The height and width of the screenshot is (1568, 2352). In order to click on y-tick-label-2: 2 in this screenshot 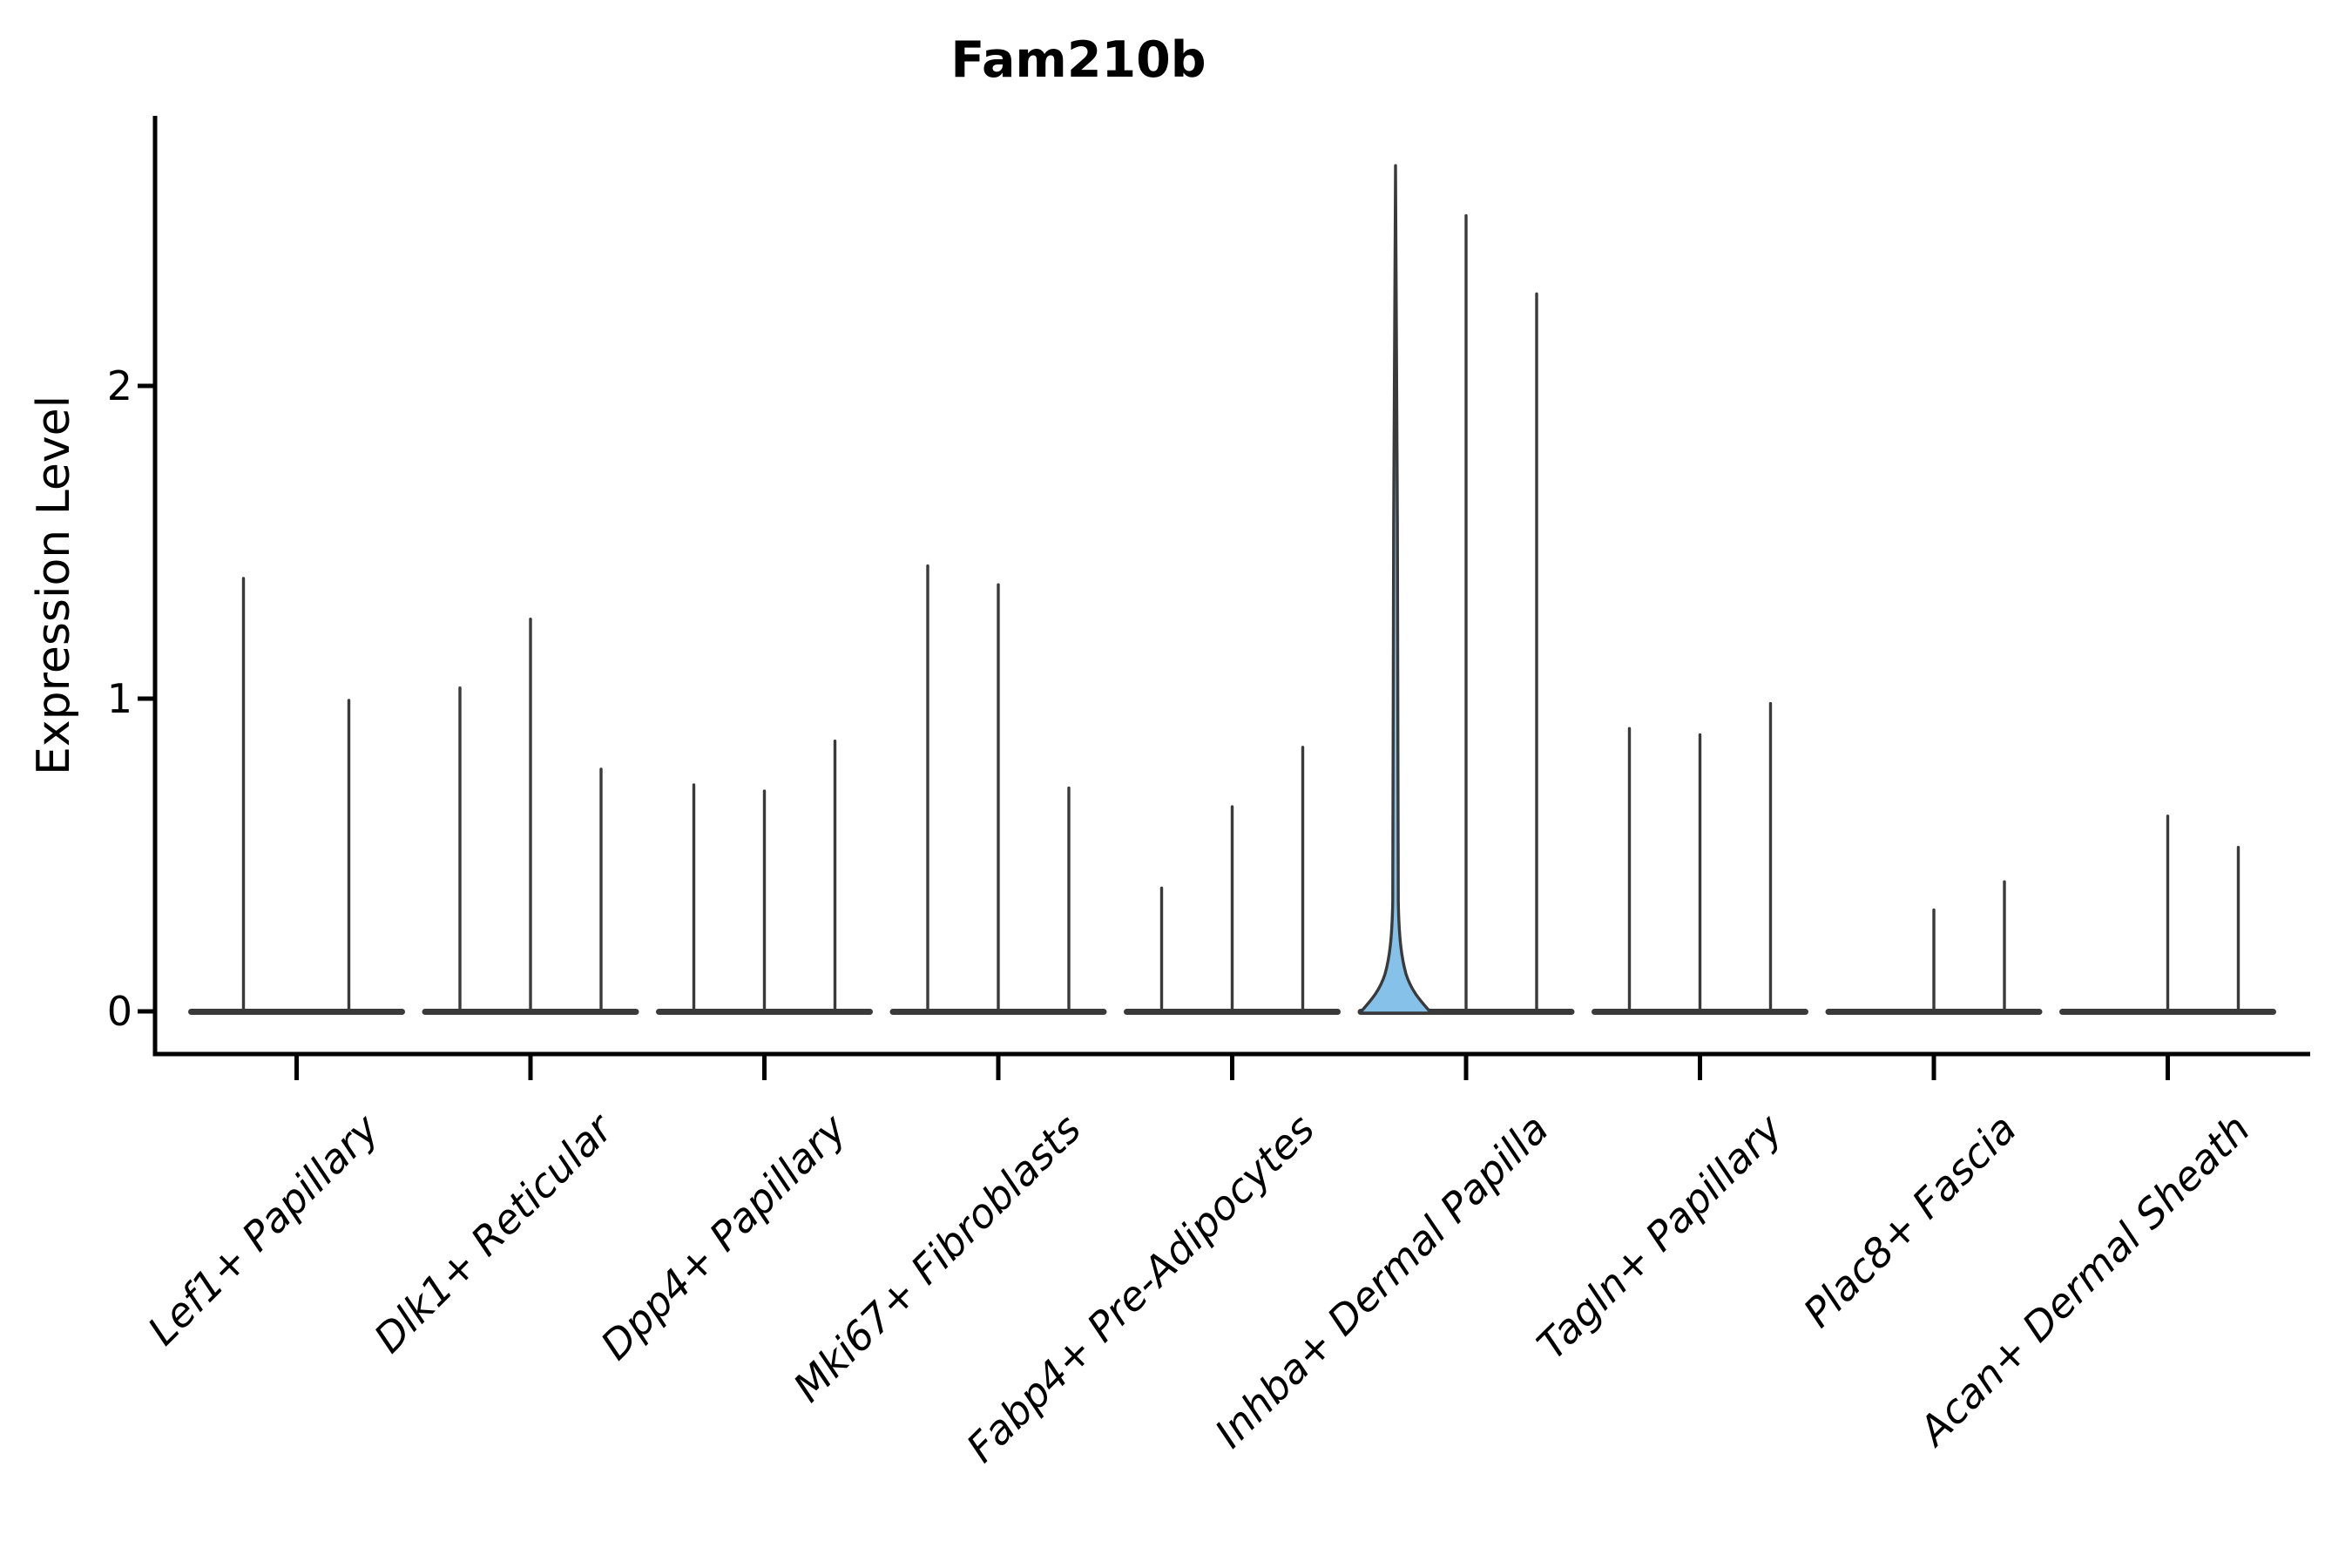, I will do `click(119, 385)`.